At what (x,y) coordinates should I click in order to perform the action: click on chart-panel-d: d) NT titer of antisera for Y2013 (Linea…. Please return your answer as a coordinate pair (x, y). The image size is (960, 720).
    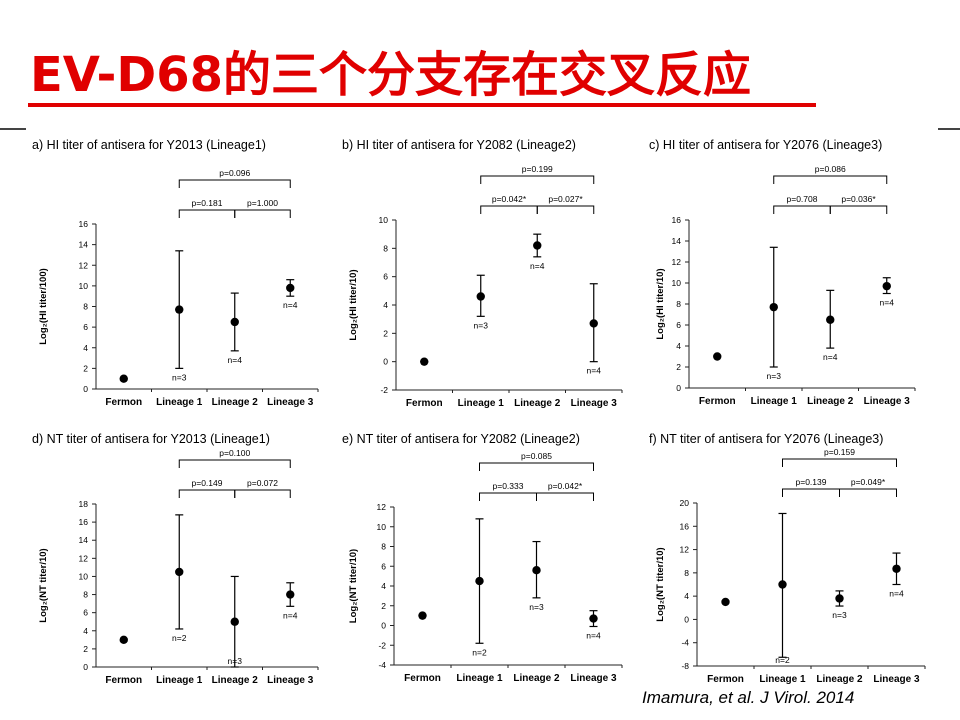
    Looking at the image, I should click on (178, 560).